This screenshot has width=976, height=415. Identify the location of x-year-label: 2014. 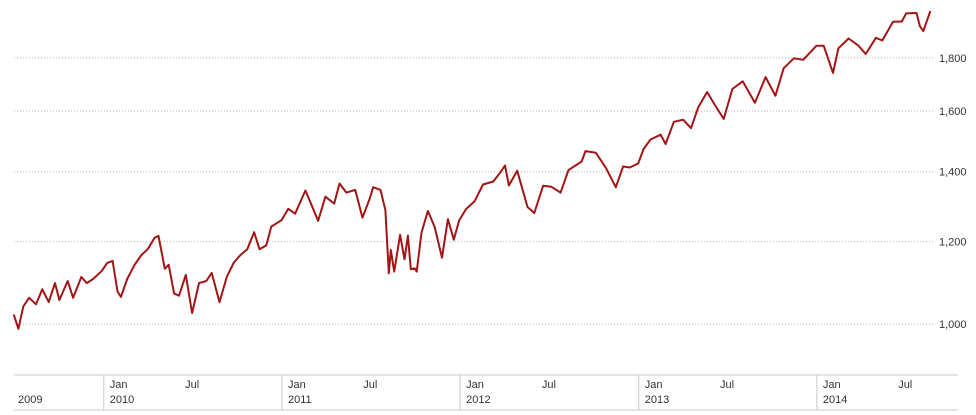
(835, 400).